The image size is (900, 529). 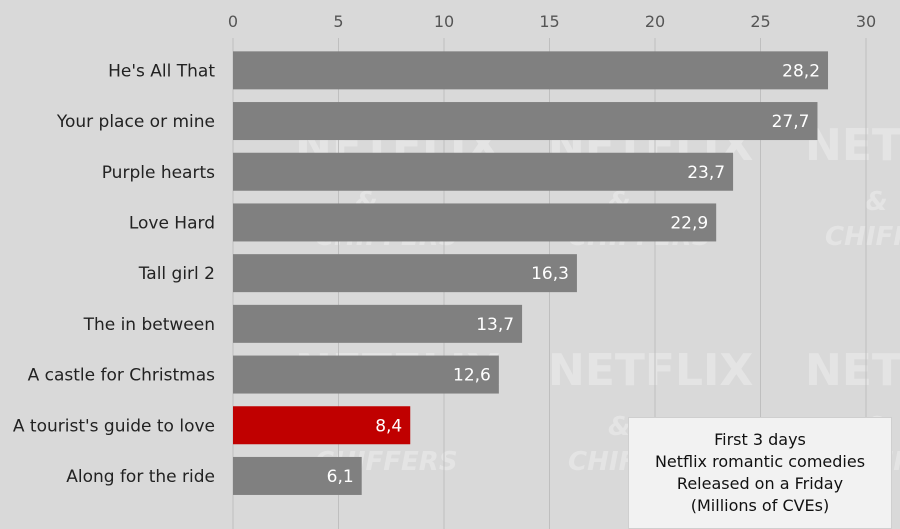 I want to click on x-tick-label: 5, so click(x=338, y=21).